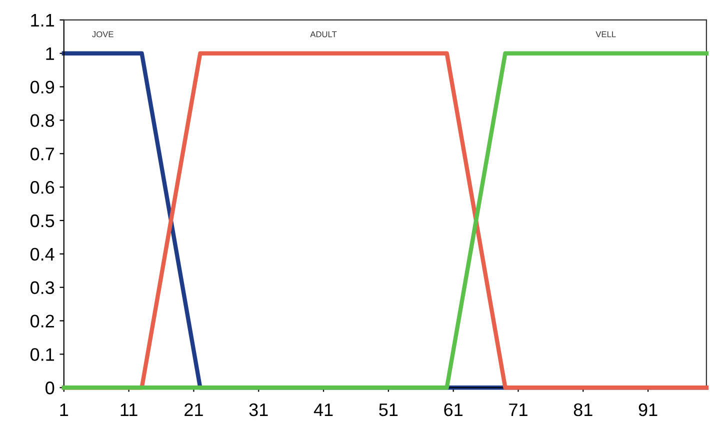 This screenshot has height=443, width=710. What do you see at coordinates (42, 20) in the screenshot?
I see `y-tick-label: 1.1` at bounding box center [42, 20].